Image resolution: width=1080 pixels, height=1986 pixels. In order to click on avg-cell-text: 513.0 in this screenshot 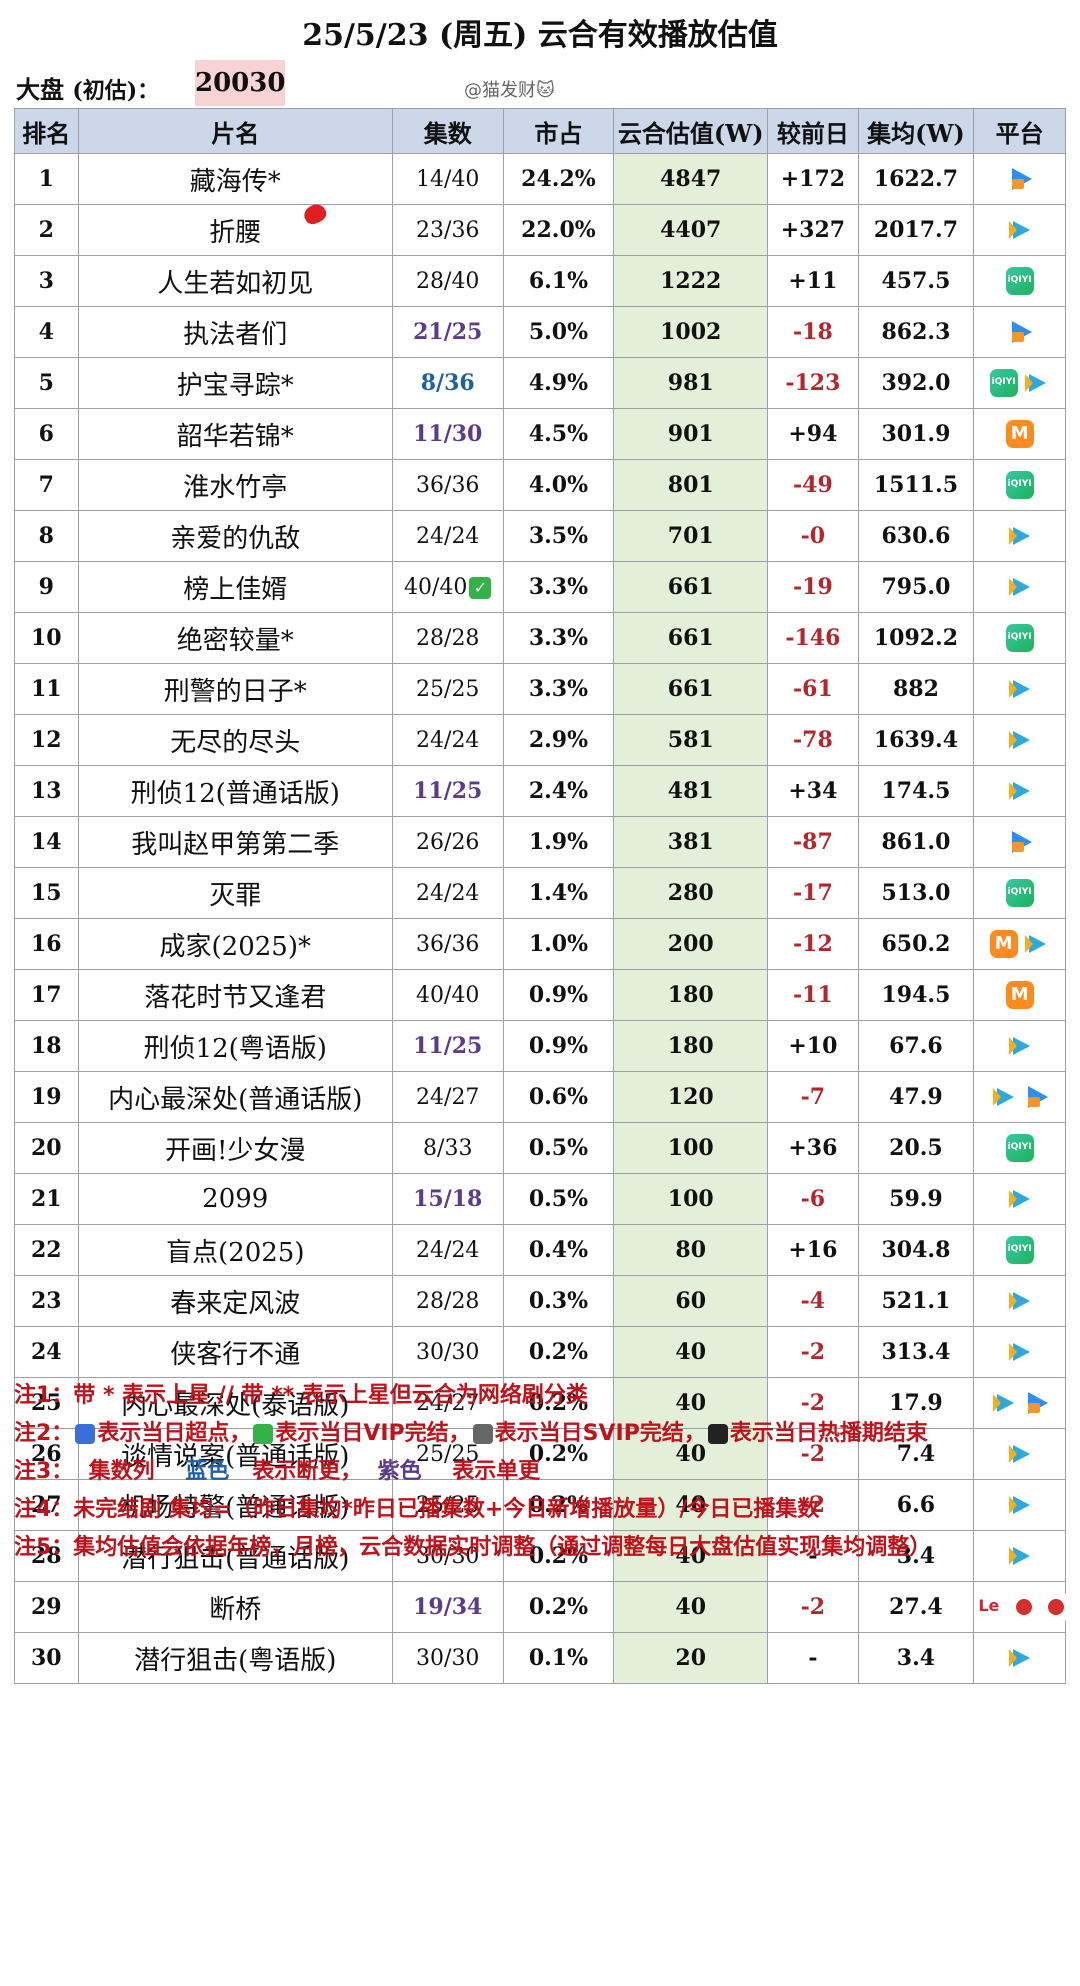, I will do `click(916, 893)`.